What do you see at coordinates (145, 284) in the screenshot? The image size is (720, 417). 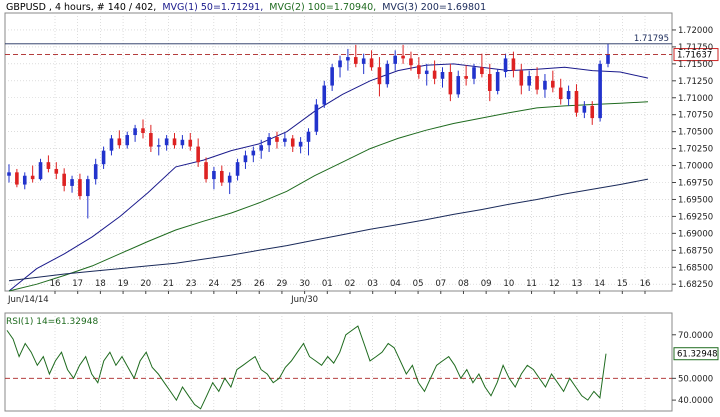 I see `time-tick-label: 20` at bounding box center [145, 284].